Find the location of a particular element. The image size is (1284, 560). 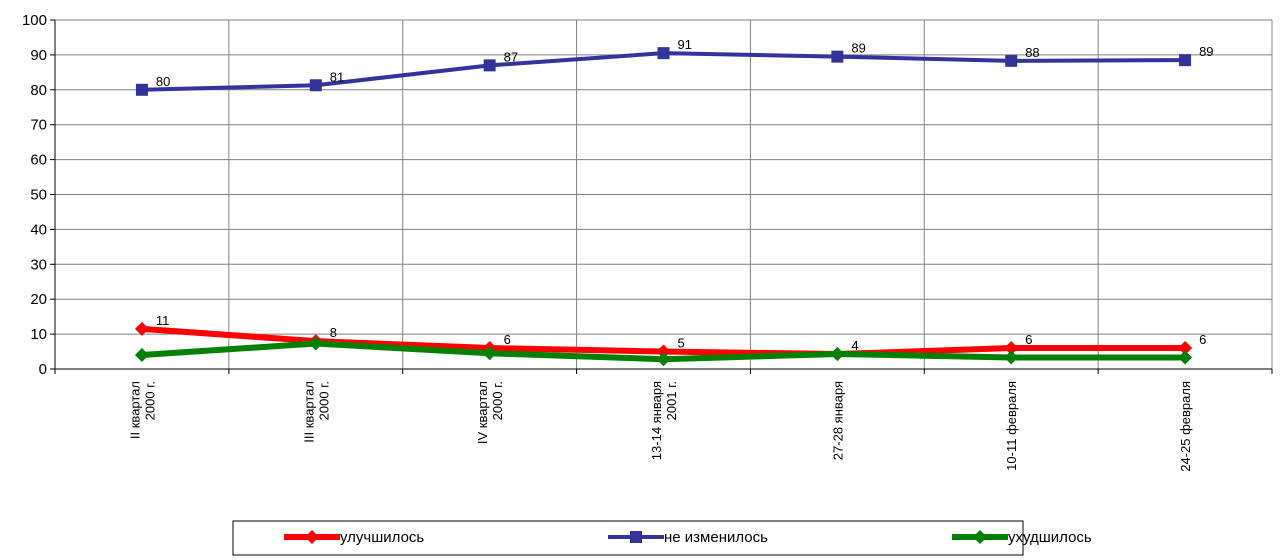

x-category-label: II квартал is located at coordinates (134, 410).